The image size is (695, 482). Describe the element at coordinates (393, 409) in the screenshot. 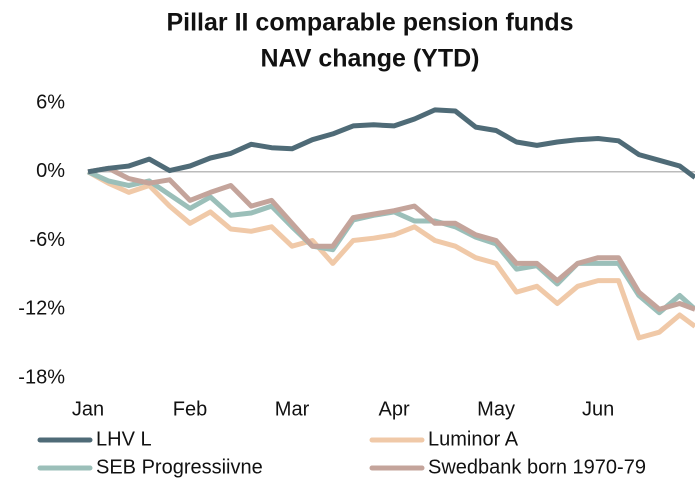

I see `x-tick-label: Apr` at that location.